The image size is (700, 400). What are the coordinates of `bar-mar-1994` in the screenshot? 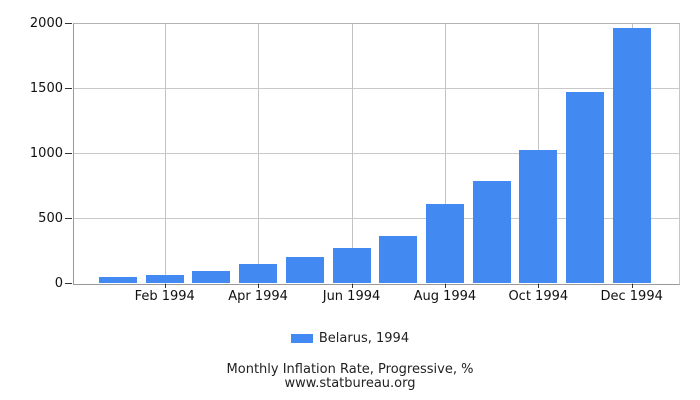 It's located at (211, 277).